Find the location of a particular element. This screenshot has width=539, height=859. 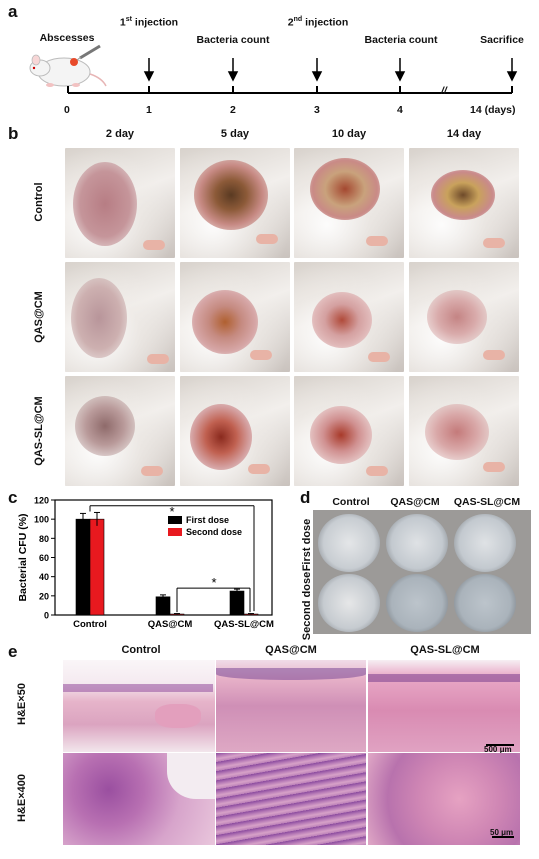

histology-column-qas-cm: QAS@CM is located at coordinates (291, 650).